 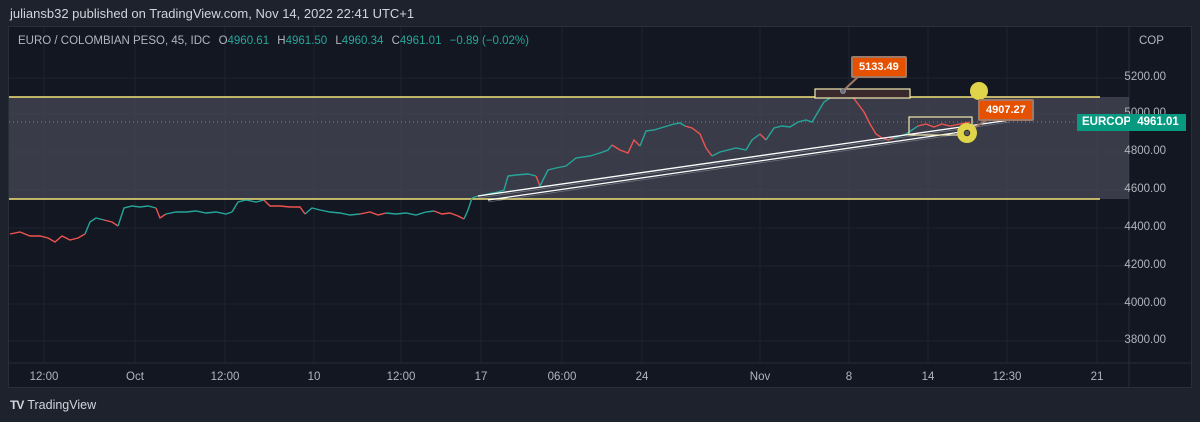 I want to click on change-value: −0.89 (−0.02%), so click(x=489, y=41).